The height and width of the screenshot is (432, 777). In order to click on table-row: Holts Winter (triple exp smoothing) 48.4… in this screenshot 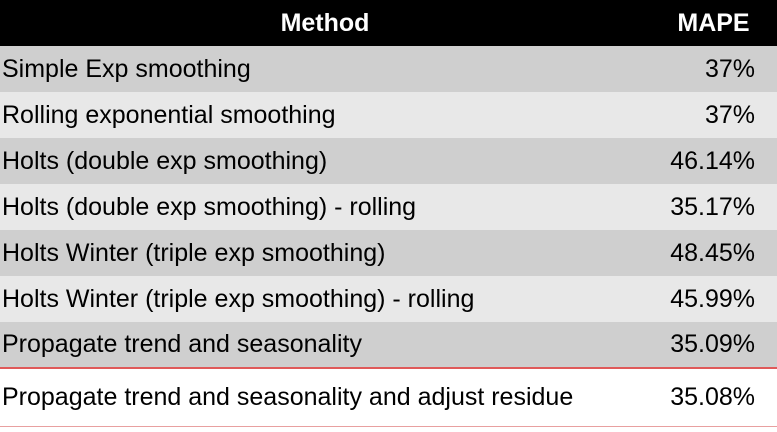, I will do `click(388, 253)`.